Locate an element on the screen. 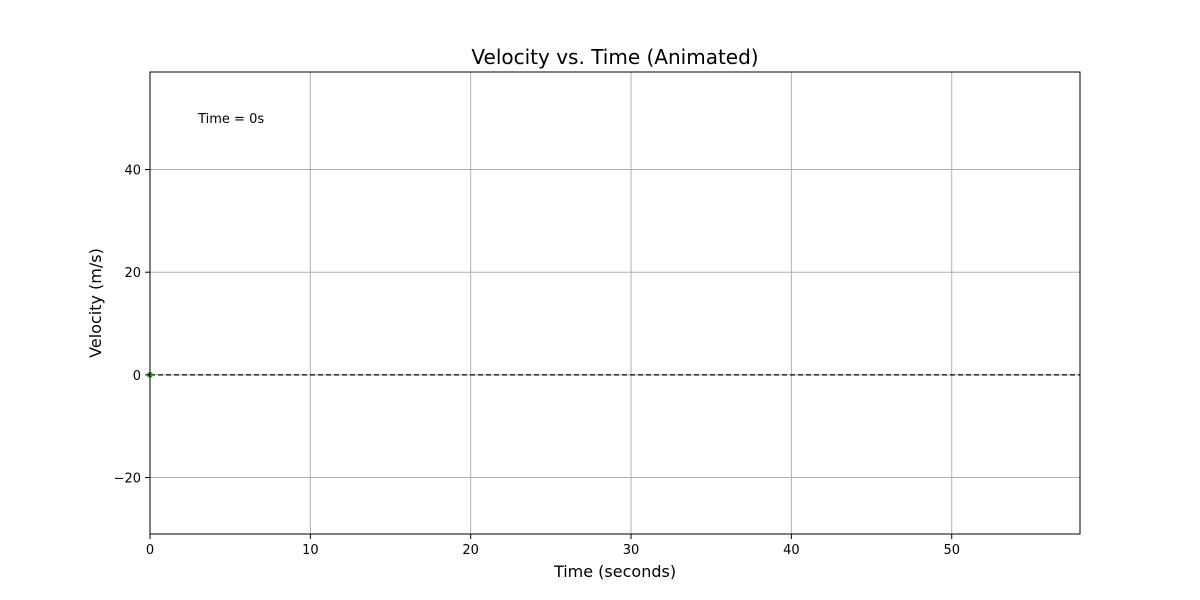  chart-title: Velocity vs. Time (Animated) is located at coordinates (614, 57).